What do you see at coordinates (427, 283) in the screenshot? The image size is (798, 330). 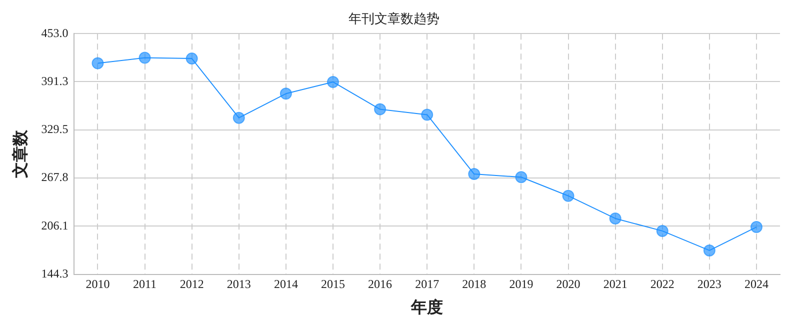 I see `x-tick-label: 2017` at bounding box center [427, 283].